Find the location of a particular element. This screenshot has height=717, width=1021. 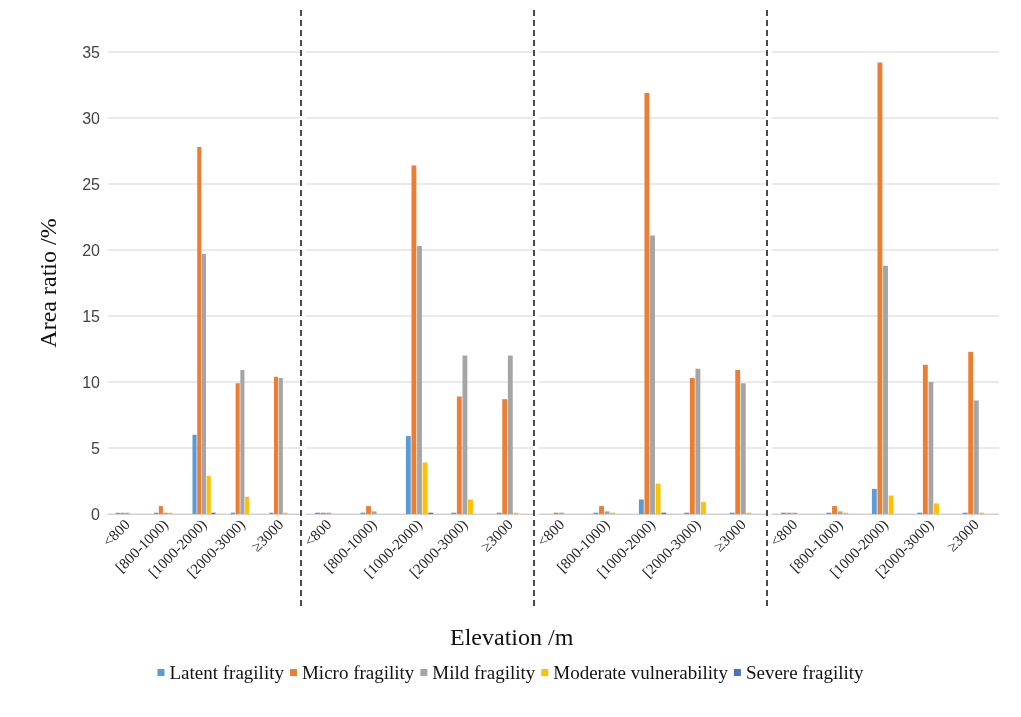

legend-label: Moderate vulnerability is located at coordinates (641, 672).